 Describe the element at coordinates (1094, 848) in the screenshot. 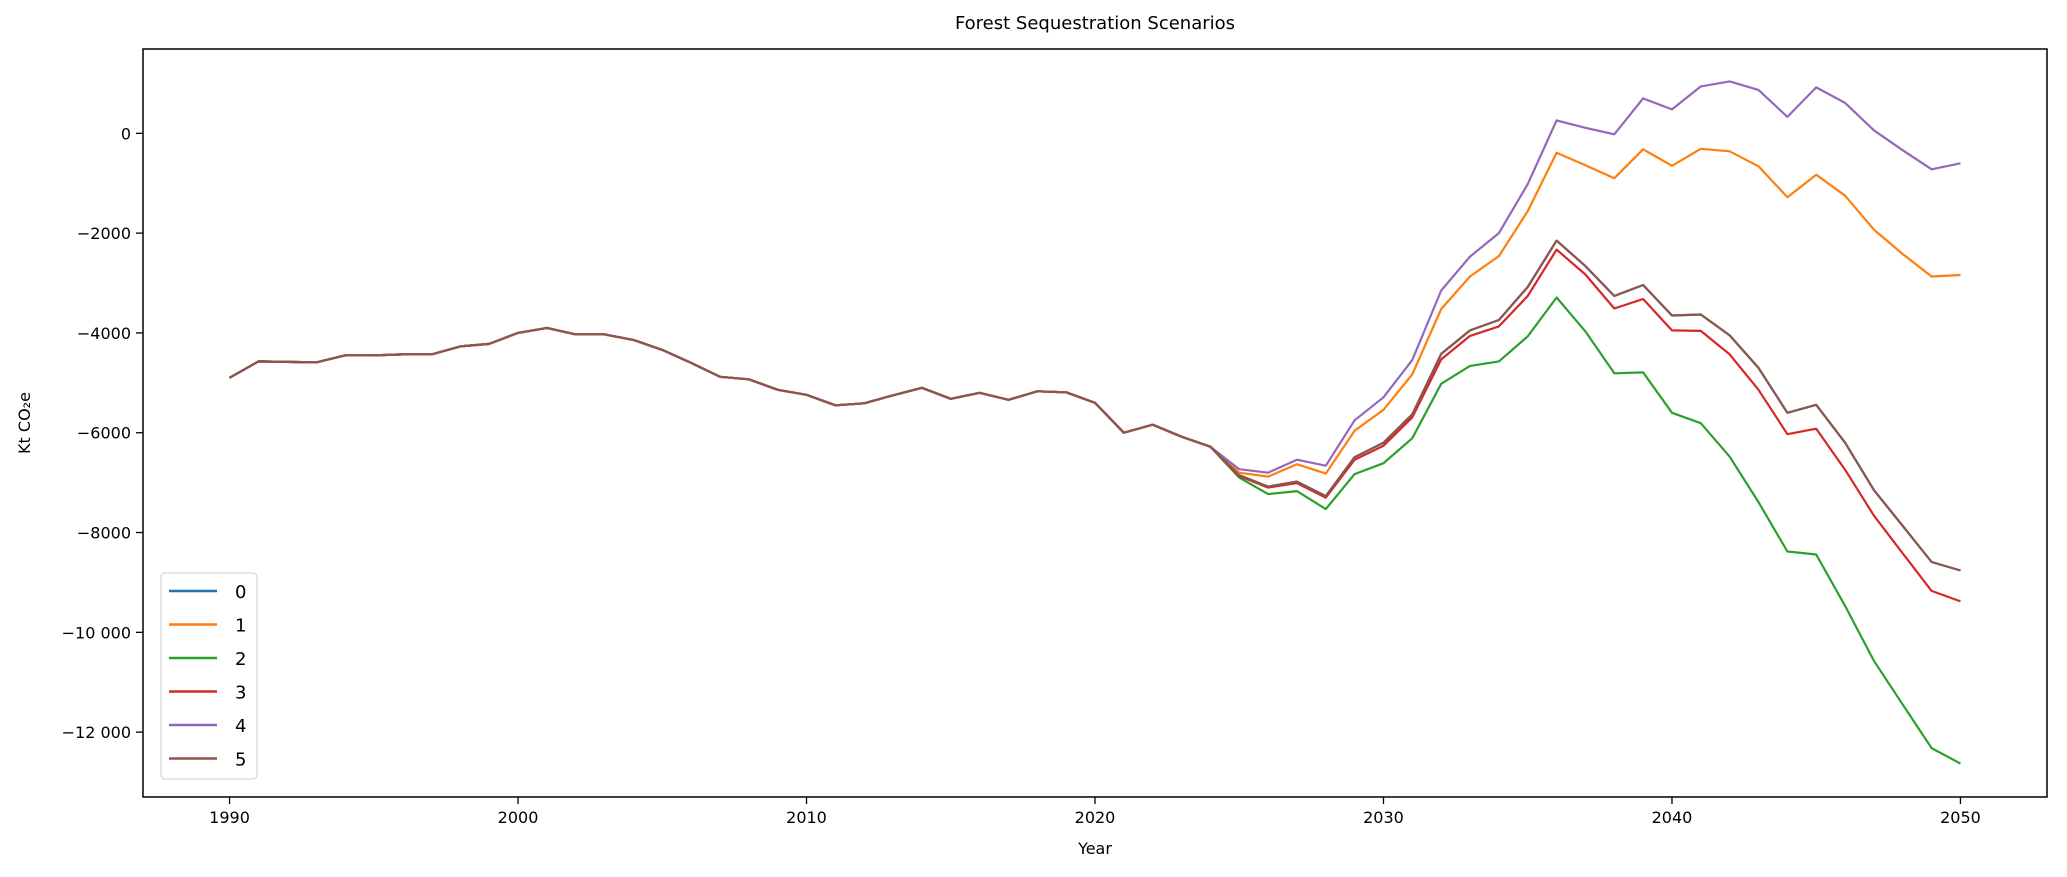

I see `x-axis-label: Year` at that location.